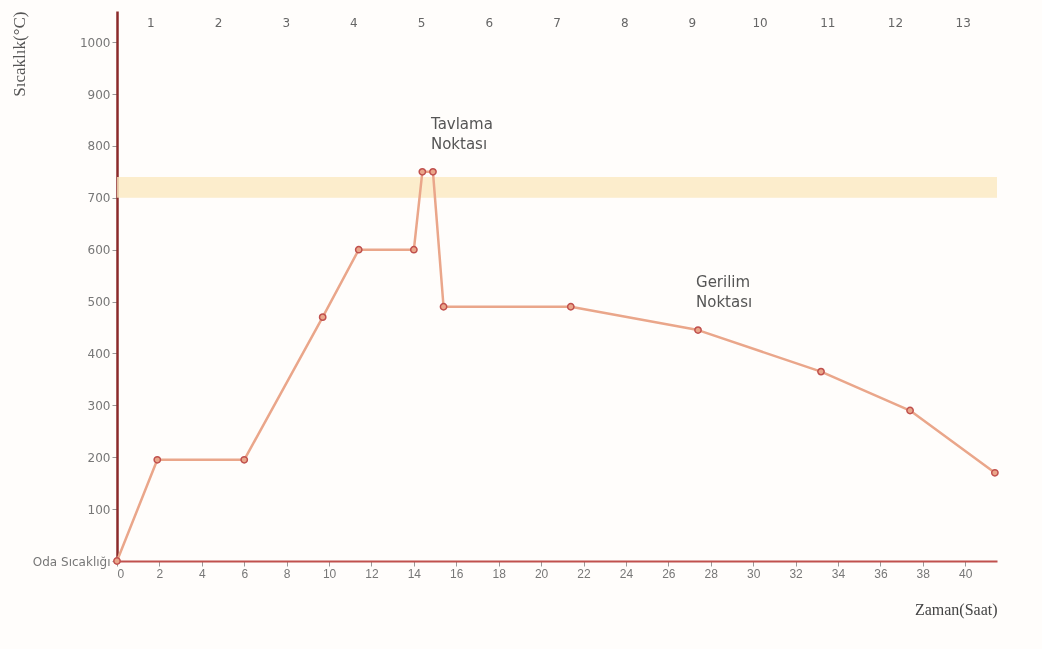 The image size is (1042, 649). I want to click on annotation: 1, so click(151, 23).